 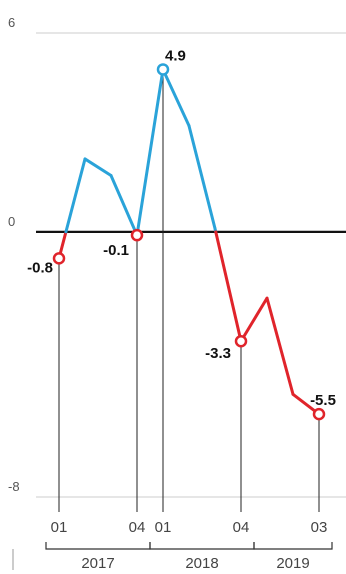 What do you see at coordinates (14, 486) in the screenshot?
I see `y-tick-label: -8` at bounding box center [14, 486].